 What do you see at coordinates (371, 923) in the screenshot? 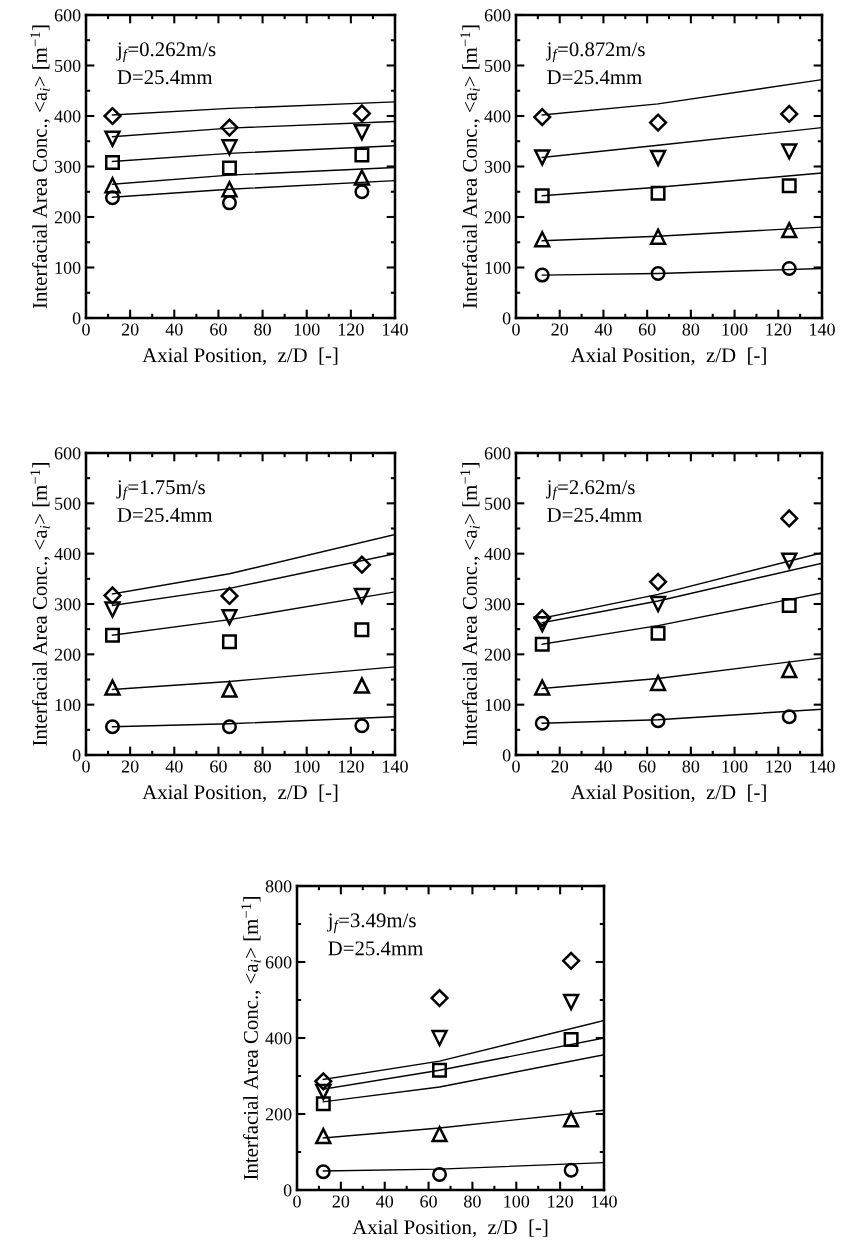
I see `annotation: j$_{f}$=3.49m/s` at bounding box center [371, 923].